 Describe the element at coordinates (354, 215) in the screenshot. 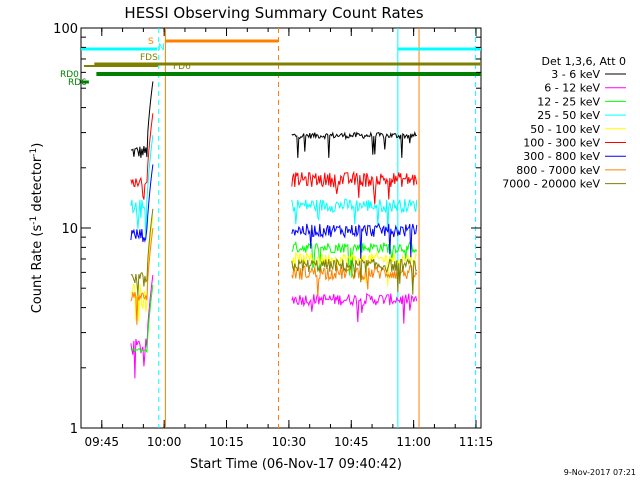

I see `series-4-seg2` at that location.